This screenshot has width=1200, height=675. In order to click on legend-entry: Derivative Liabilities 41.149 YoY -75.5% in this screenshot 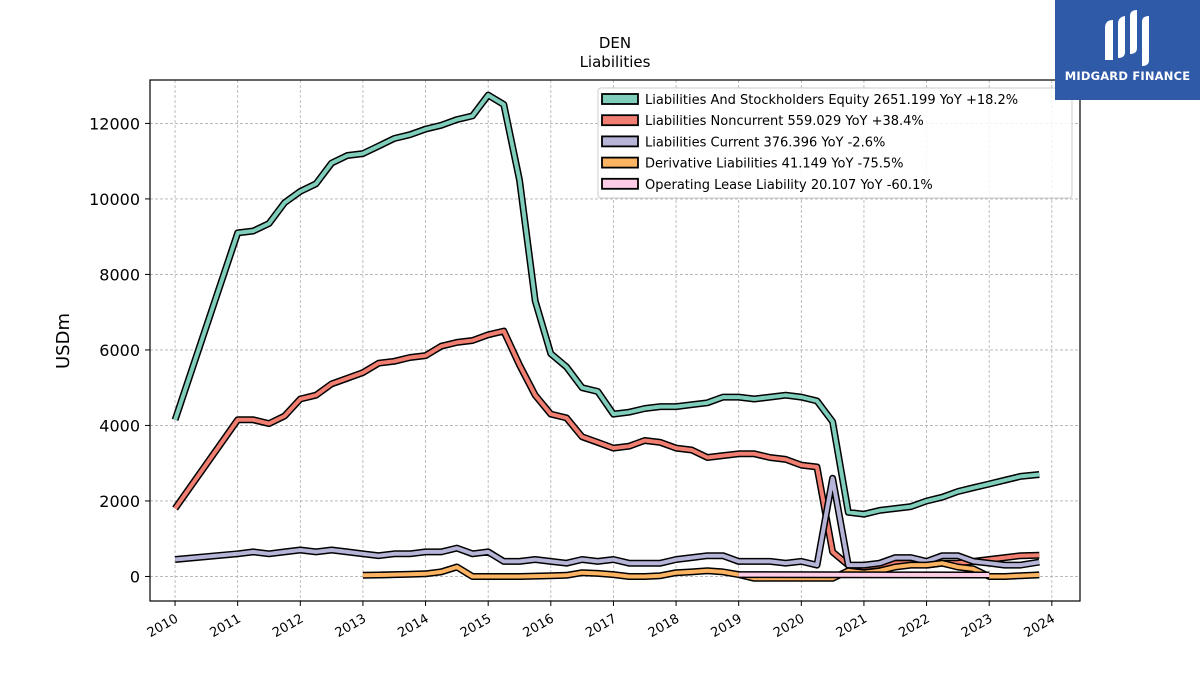, I will do `click(774, 164)`.